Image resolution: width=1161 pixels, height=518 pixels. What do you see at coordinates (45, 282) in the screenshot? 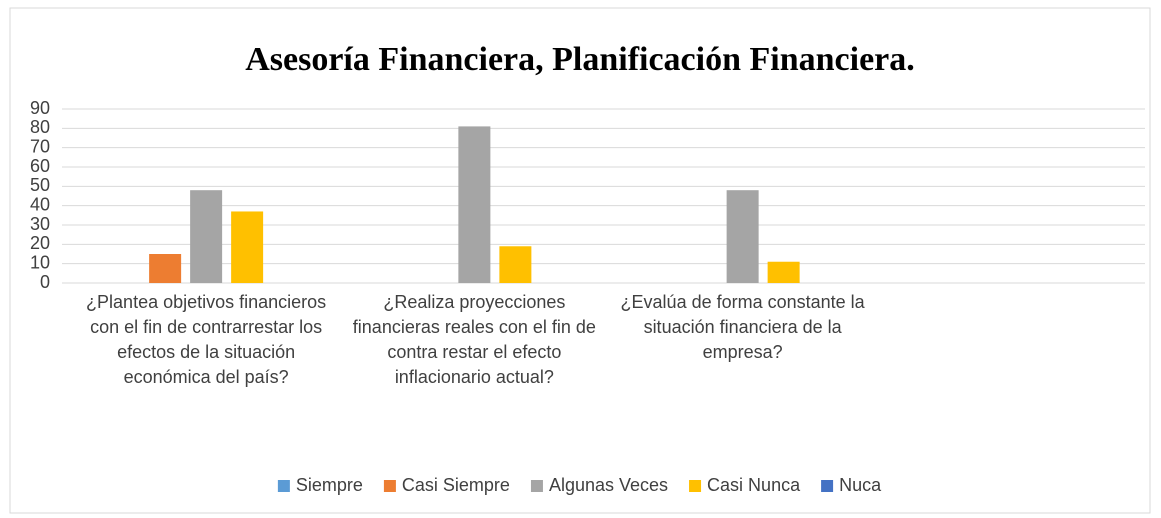
I see `y-tick-label: 0` at bounding box center [45, 282].